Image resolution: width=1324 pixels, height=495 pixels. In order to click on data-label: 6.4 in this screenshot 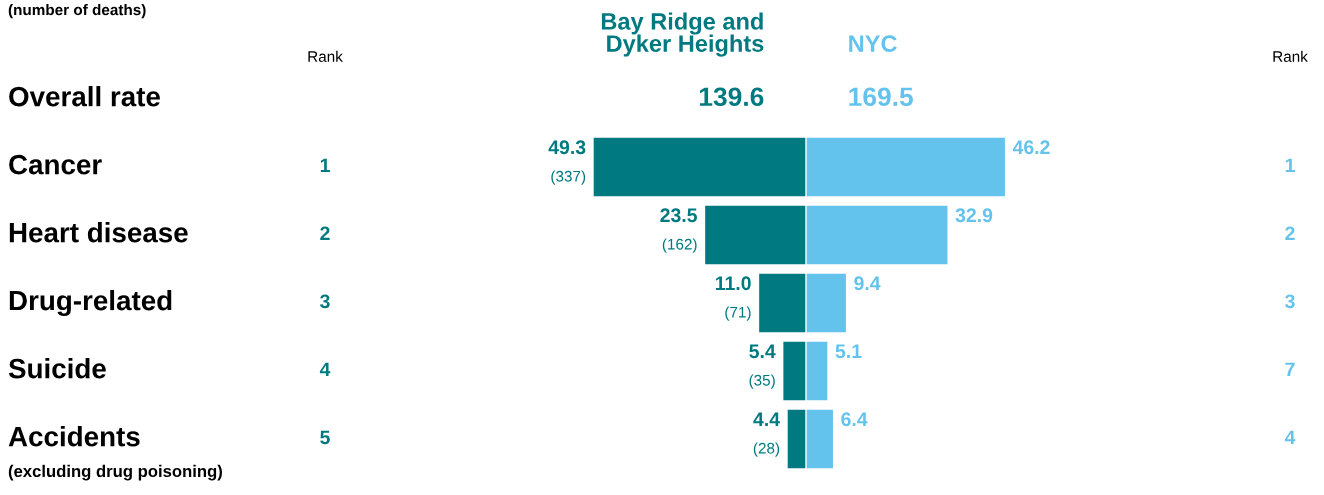, I will do `click(854, 419)`.